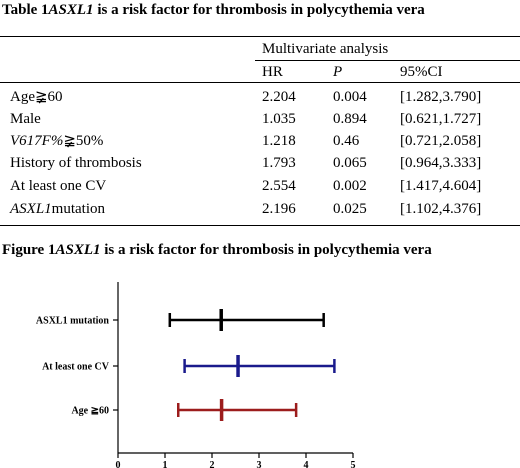 The width and height of the screenshot is (520, 468). I want to click on x-tick-label-0: 0, so click(118, 464).